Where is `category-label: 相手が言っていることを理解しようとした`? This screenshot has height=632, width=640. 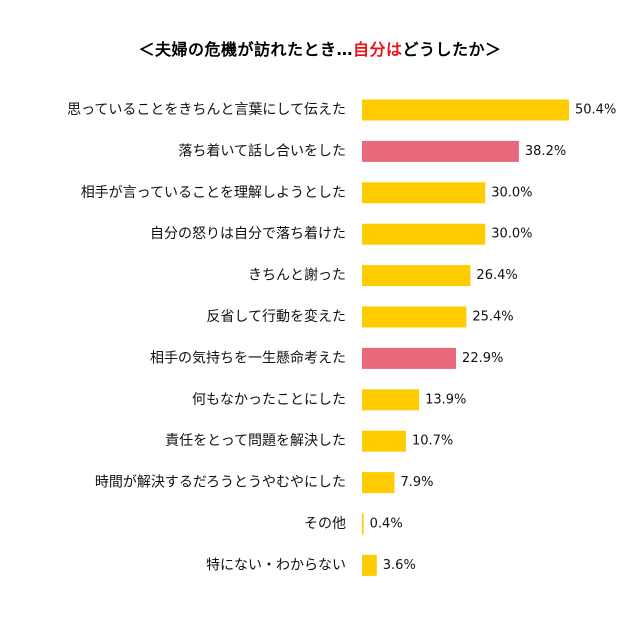 category-label: 相手が言っていることを理解しようとした is located at coordinates (213, 193).